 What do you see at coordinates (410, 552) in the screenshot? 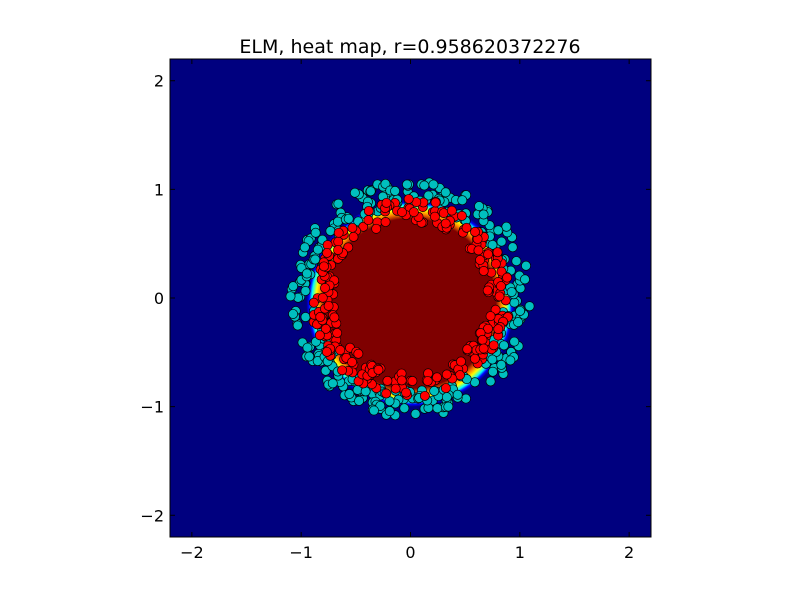
I see `x-tick-label: 0` at bounding box center [410, 552].